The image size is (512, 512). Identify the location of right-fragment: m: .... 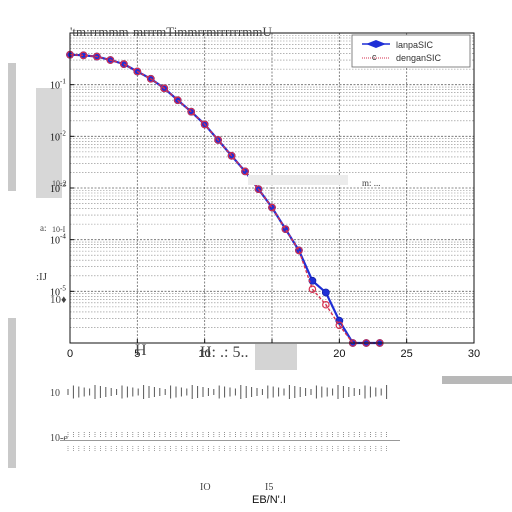
(371, 183).